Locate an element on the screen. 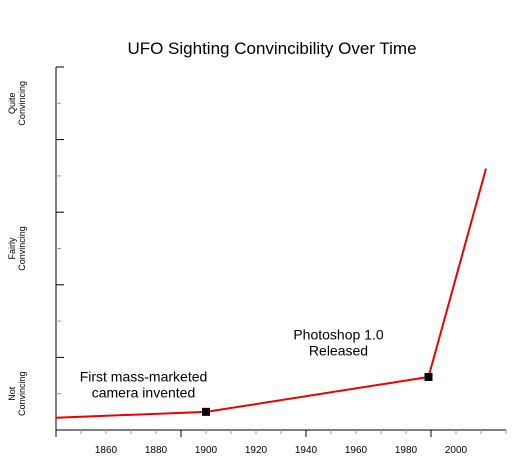 The width and height of the screenshot is (530, 471). y-axis is located at coordinates (59, 248).